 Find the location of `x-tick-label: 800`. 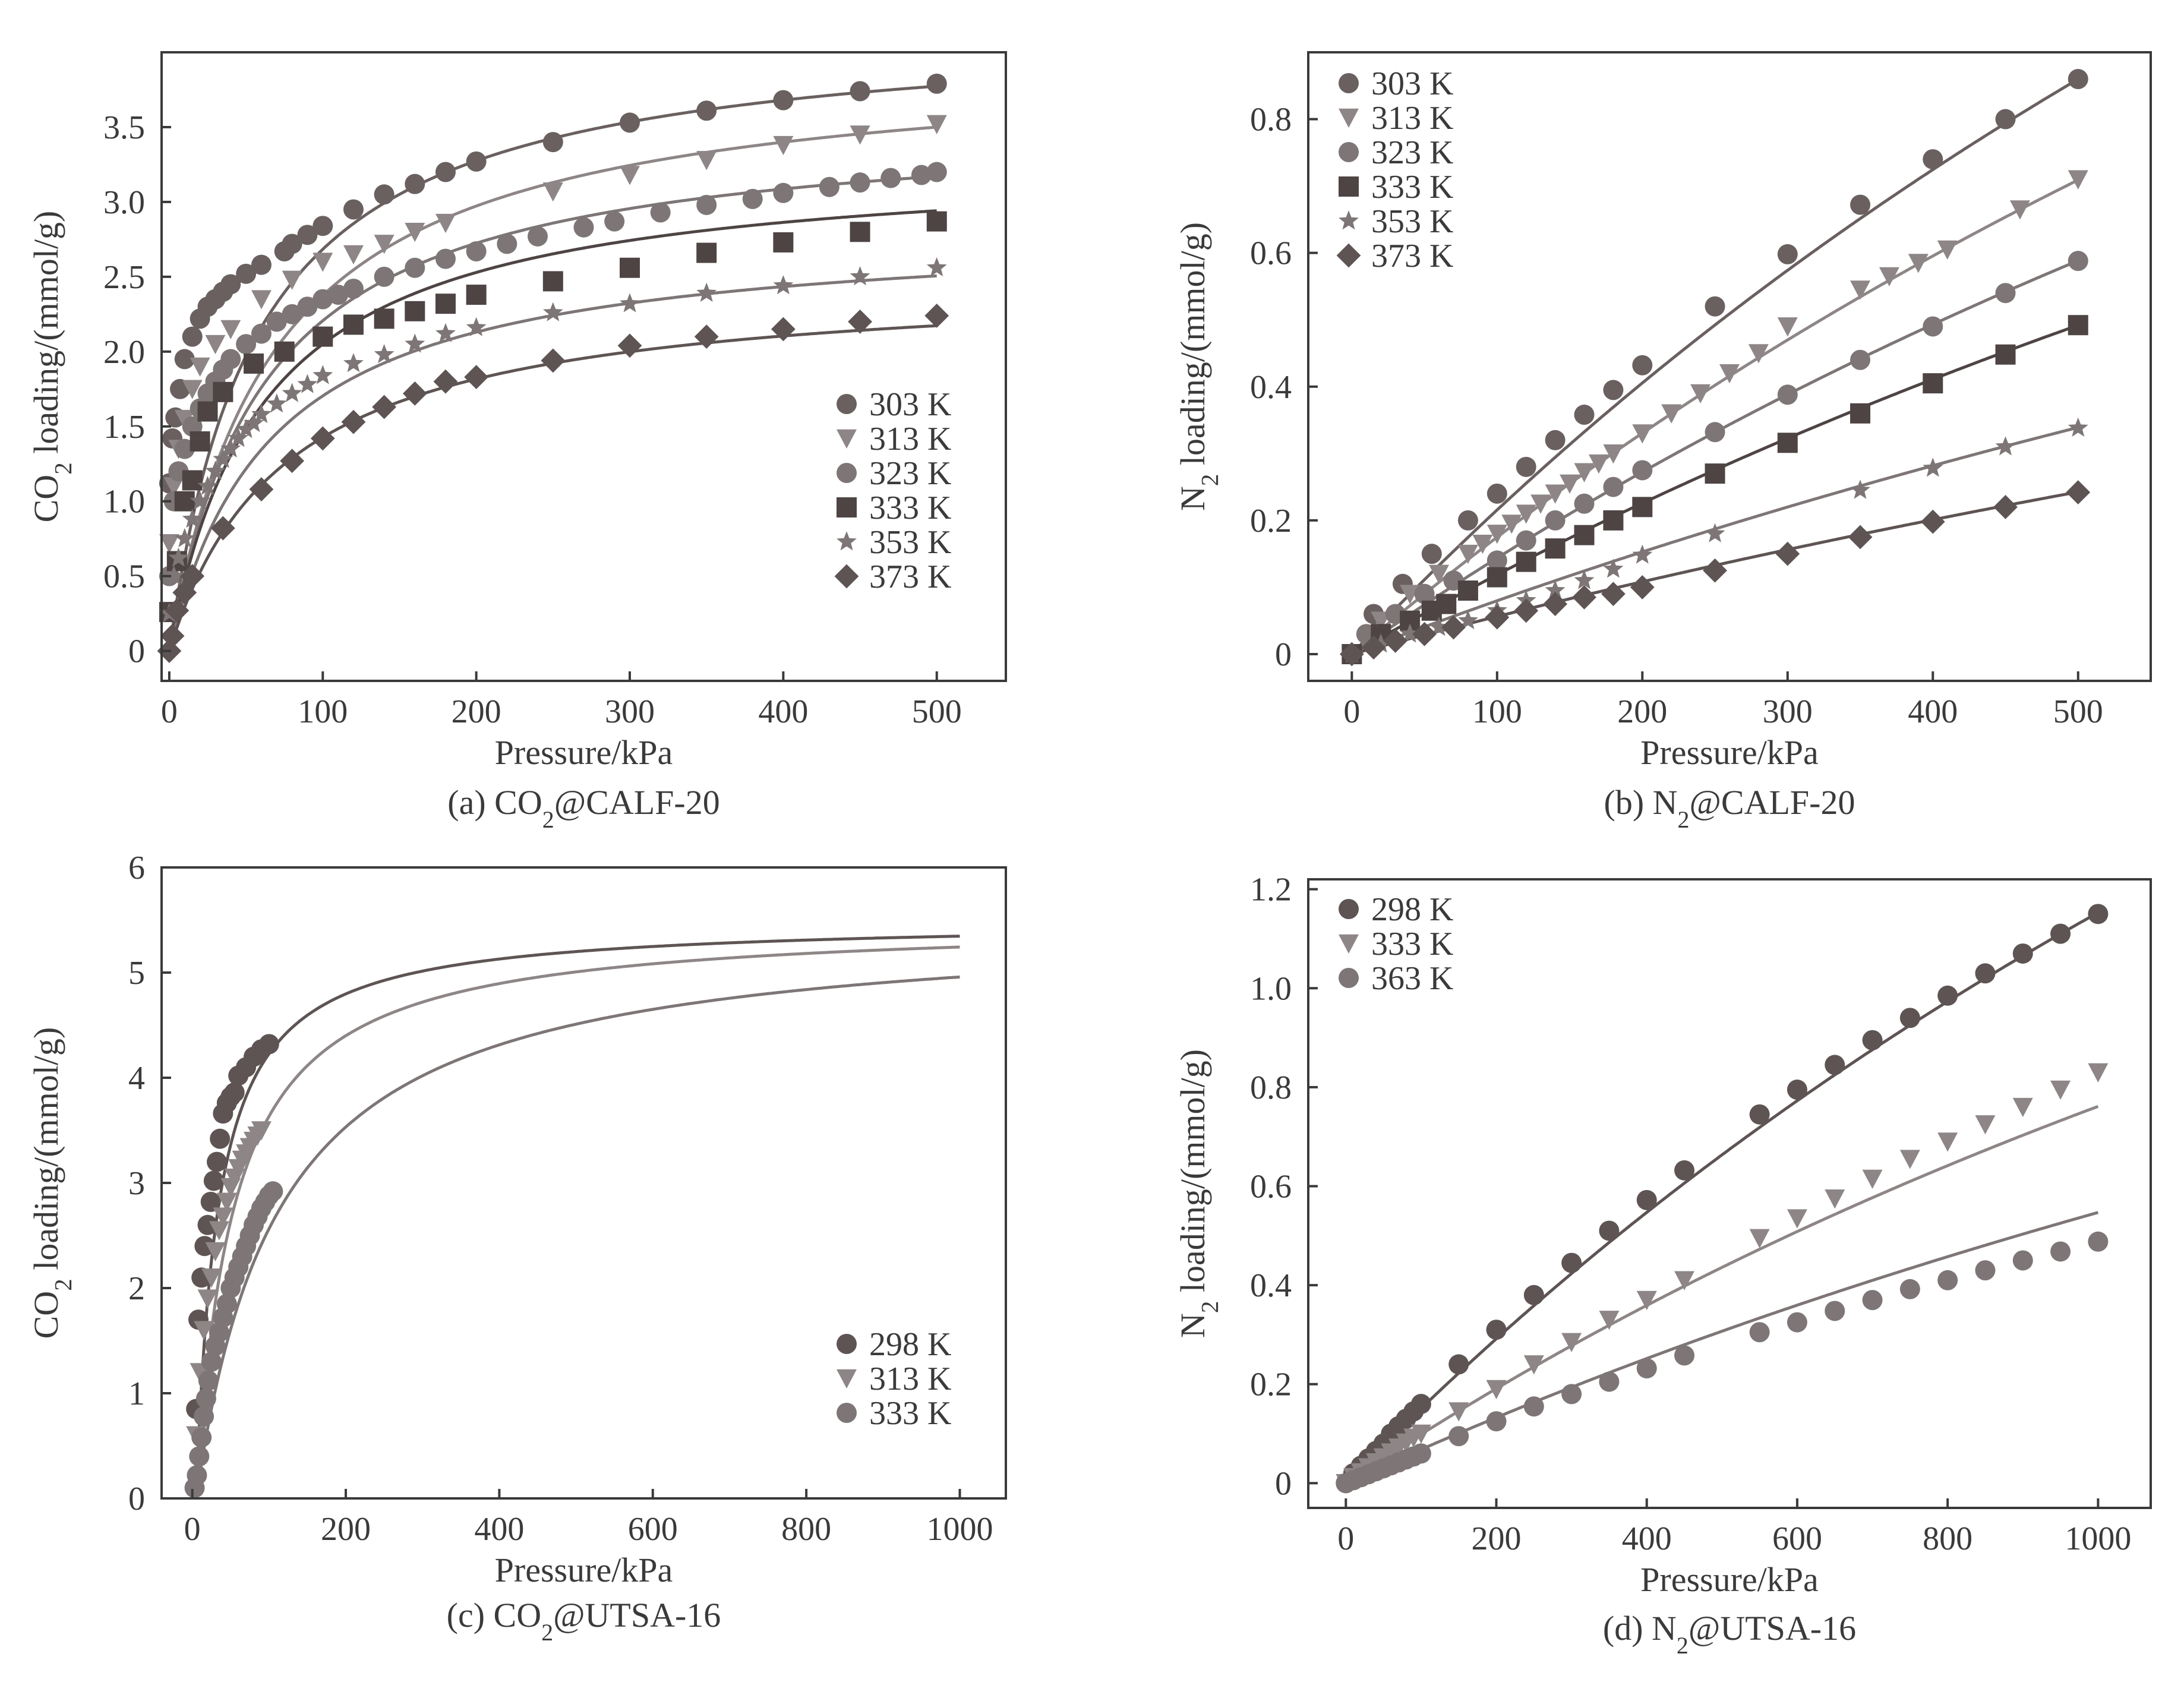

x-tick-label: 800 is located at coordinates (1948, 1538).